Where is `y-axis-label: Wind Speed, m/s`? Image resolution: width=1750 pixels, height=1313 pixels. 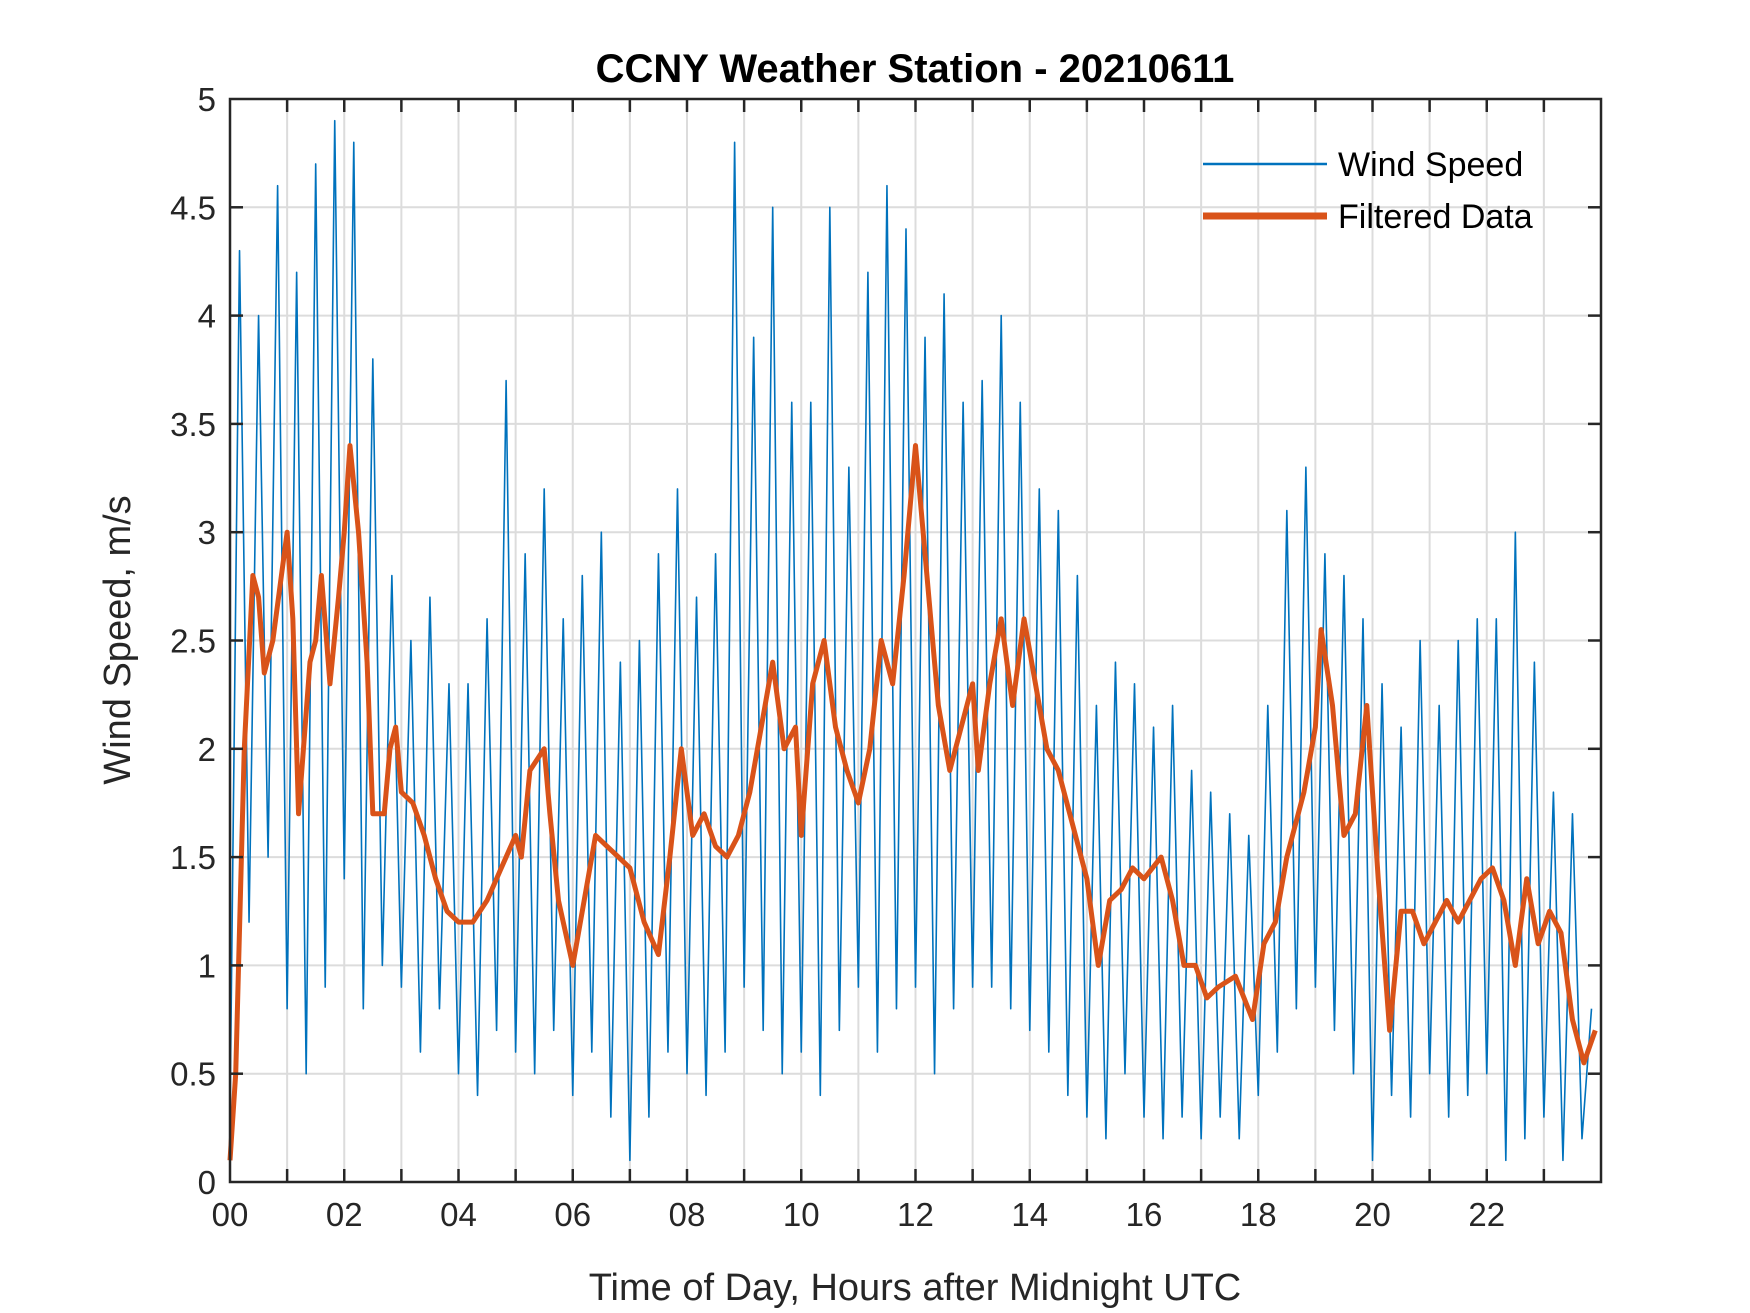
y-axis-label: Wind Speed, m/s is located at coordinates (118, 639).